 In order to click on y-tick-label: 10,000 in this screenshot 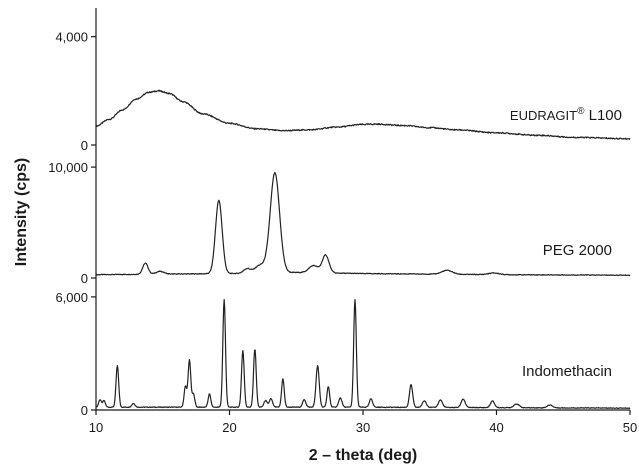, I will do `click(68, 167)`.